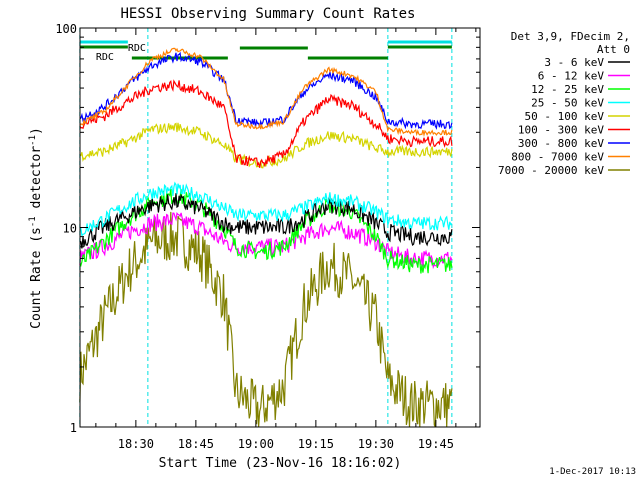 The image size is (640, 480). I want to click on y-tick-label: 100, so click(66, 29).